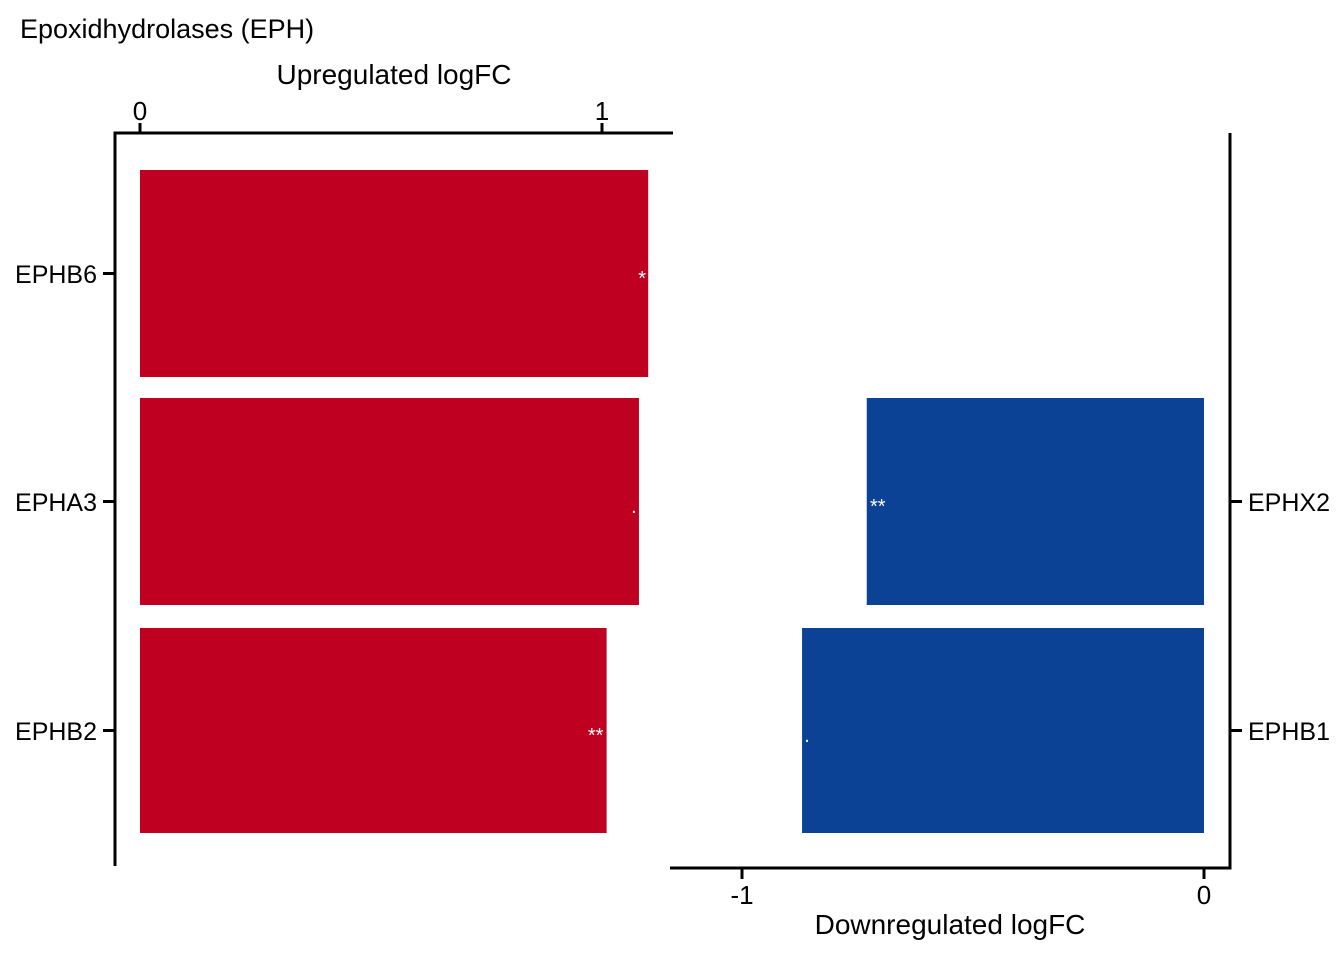 This screenshot has width=1344, height=960. Describe the element at coordinates (140, 111) in the screenshot. I see `upregulated-tick-label: 0` at that location.